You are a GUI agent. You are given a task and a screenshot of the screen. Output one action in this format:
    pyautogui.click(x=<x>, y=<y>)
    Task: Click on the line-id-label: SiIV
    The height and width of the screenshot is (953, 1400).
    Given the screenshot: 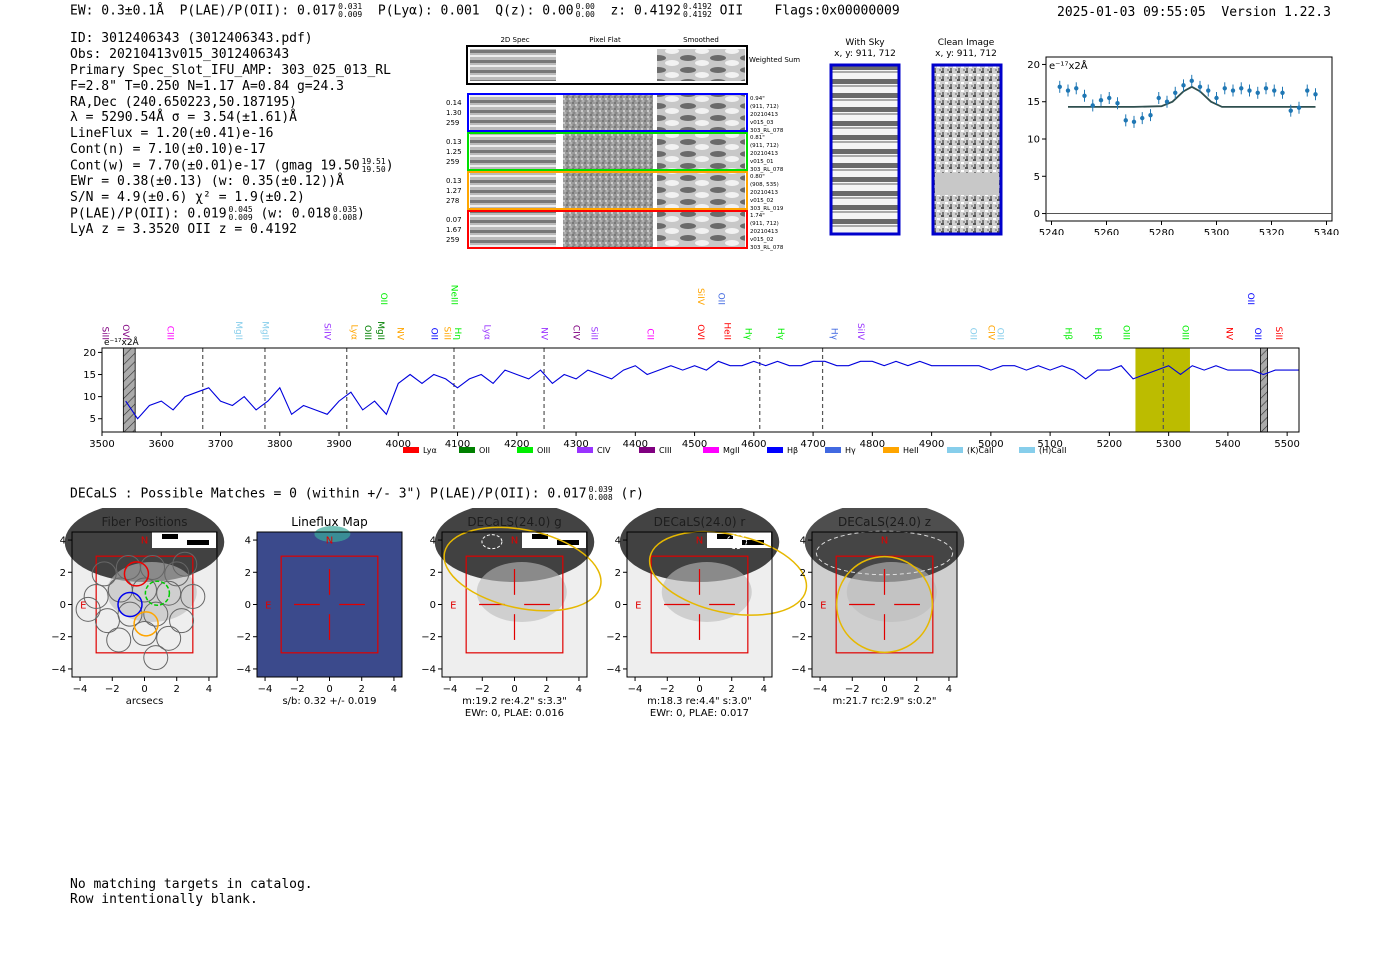 What is the action you would take?
    pyautogui.click(x=700, y=297)
    